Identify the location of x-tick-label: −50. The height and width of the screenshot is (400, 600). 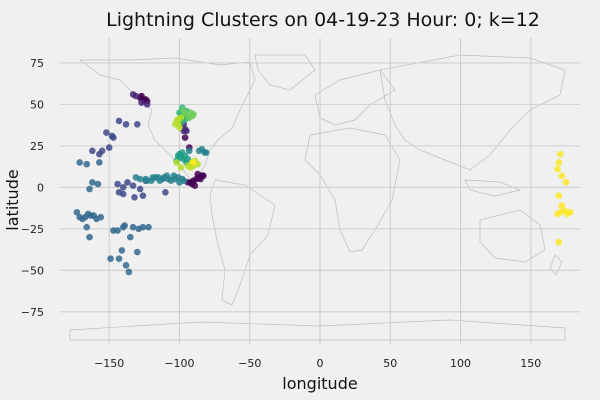
(249, 363).